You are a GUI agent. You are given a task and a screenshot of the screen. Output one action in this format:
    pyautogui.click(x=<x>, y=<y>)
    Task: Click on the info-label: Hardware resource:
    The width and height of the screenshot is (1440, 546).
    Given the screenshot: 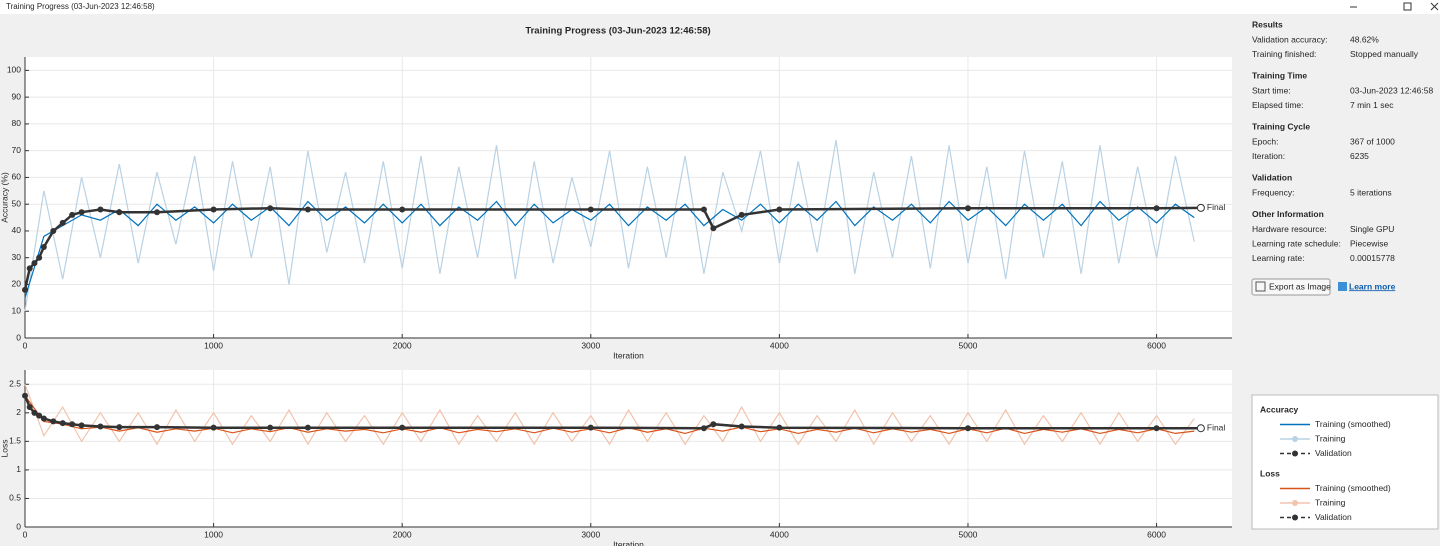 What is the action you would take?
    pyautogui.click(x=1289, y=229)
    